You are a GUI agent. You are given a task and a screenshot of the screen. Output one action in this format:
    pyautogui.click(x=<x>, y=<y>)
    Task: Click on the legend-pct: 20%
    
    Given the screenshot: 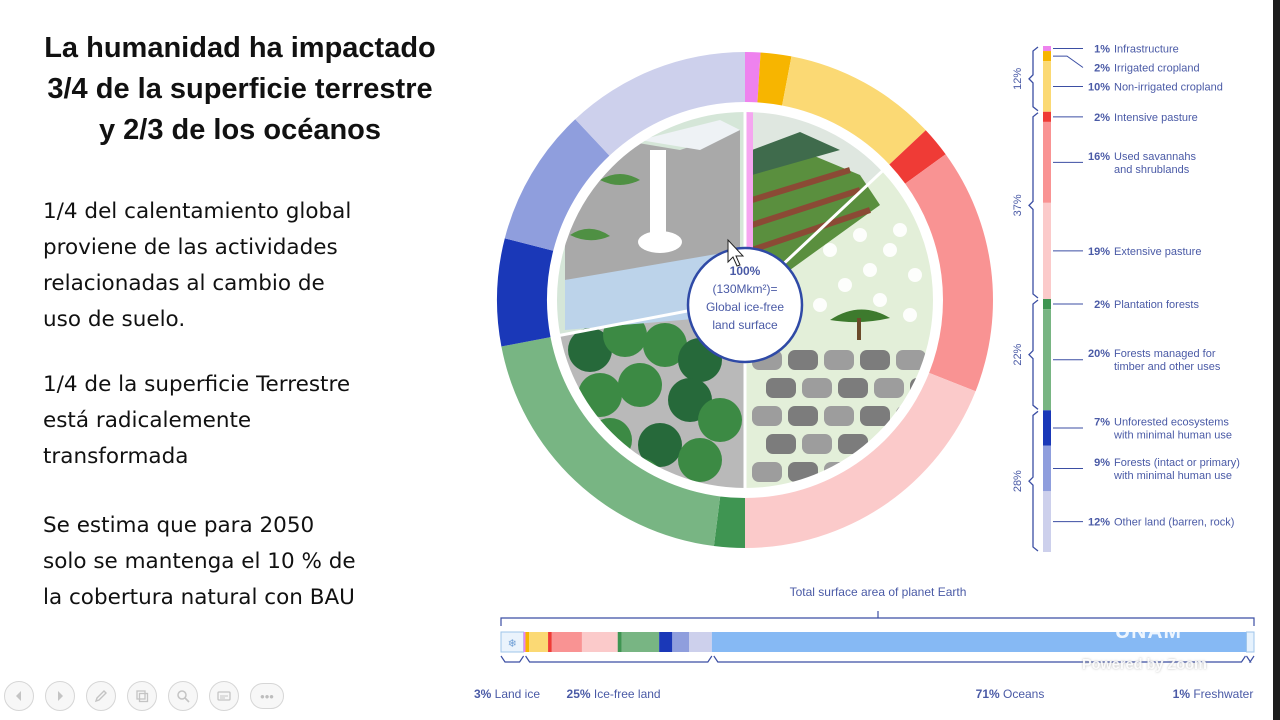 What is the action you would take?
    pyautogui.click(x=1099, y=354)
    